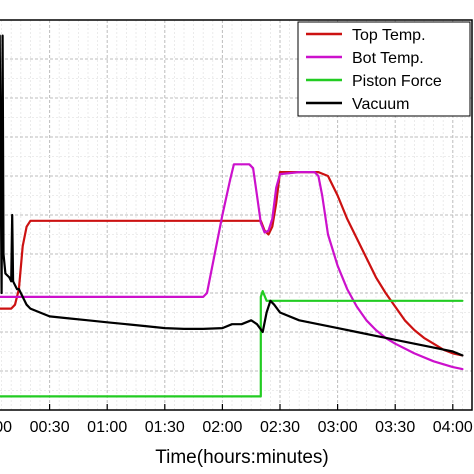 The width and height of the screenshot is (474, 474). Describe the element at coordinates (165, 427) in the screenshot. I see `x-tick-label: 01:30` at that location.